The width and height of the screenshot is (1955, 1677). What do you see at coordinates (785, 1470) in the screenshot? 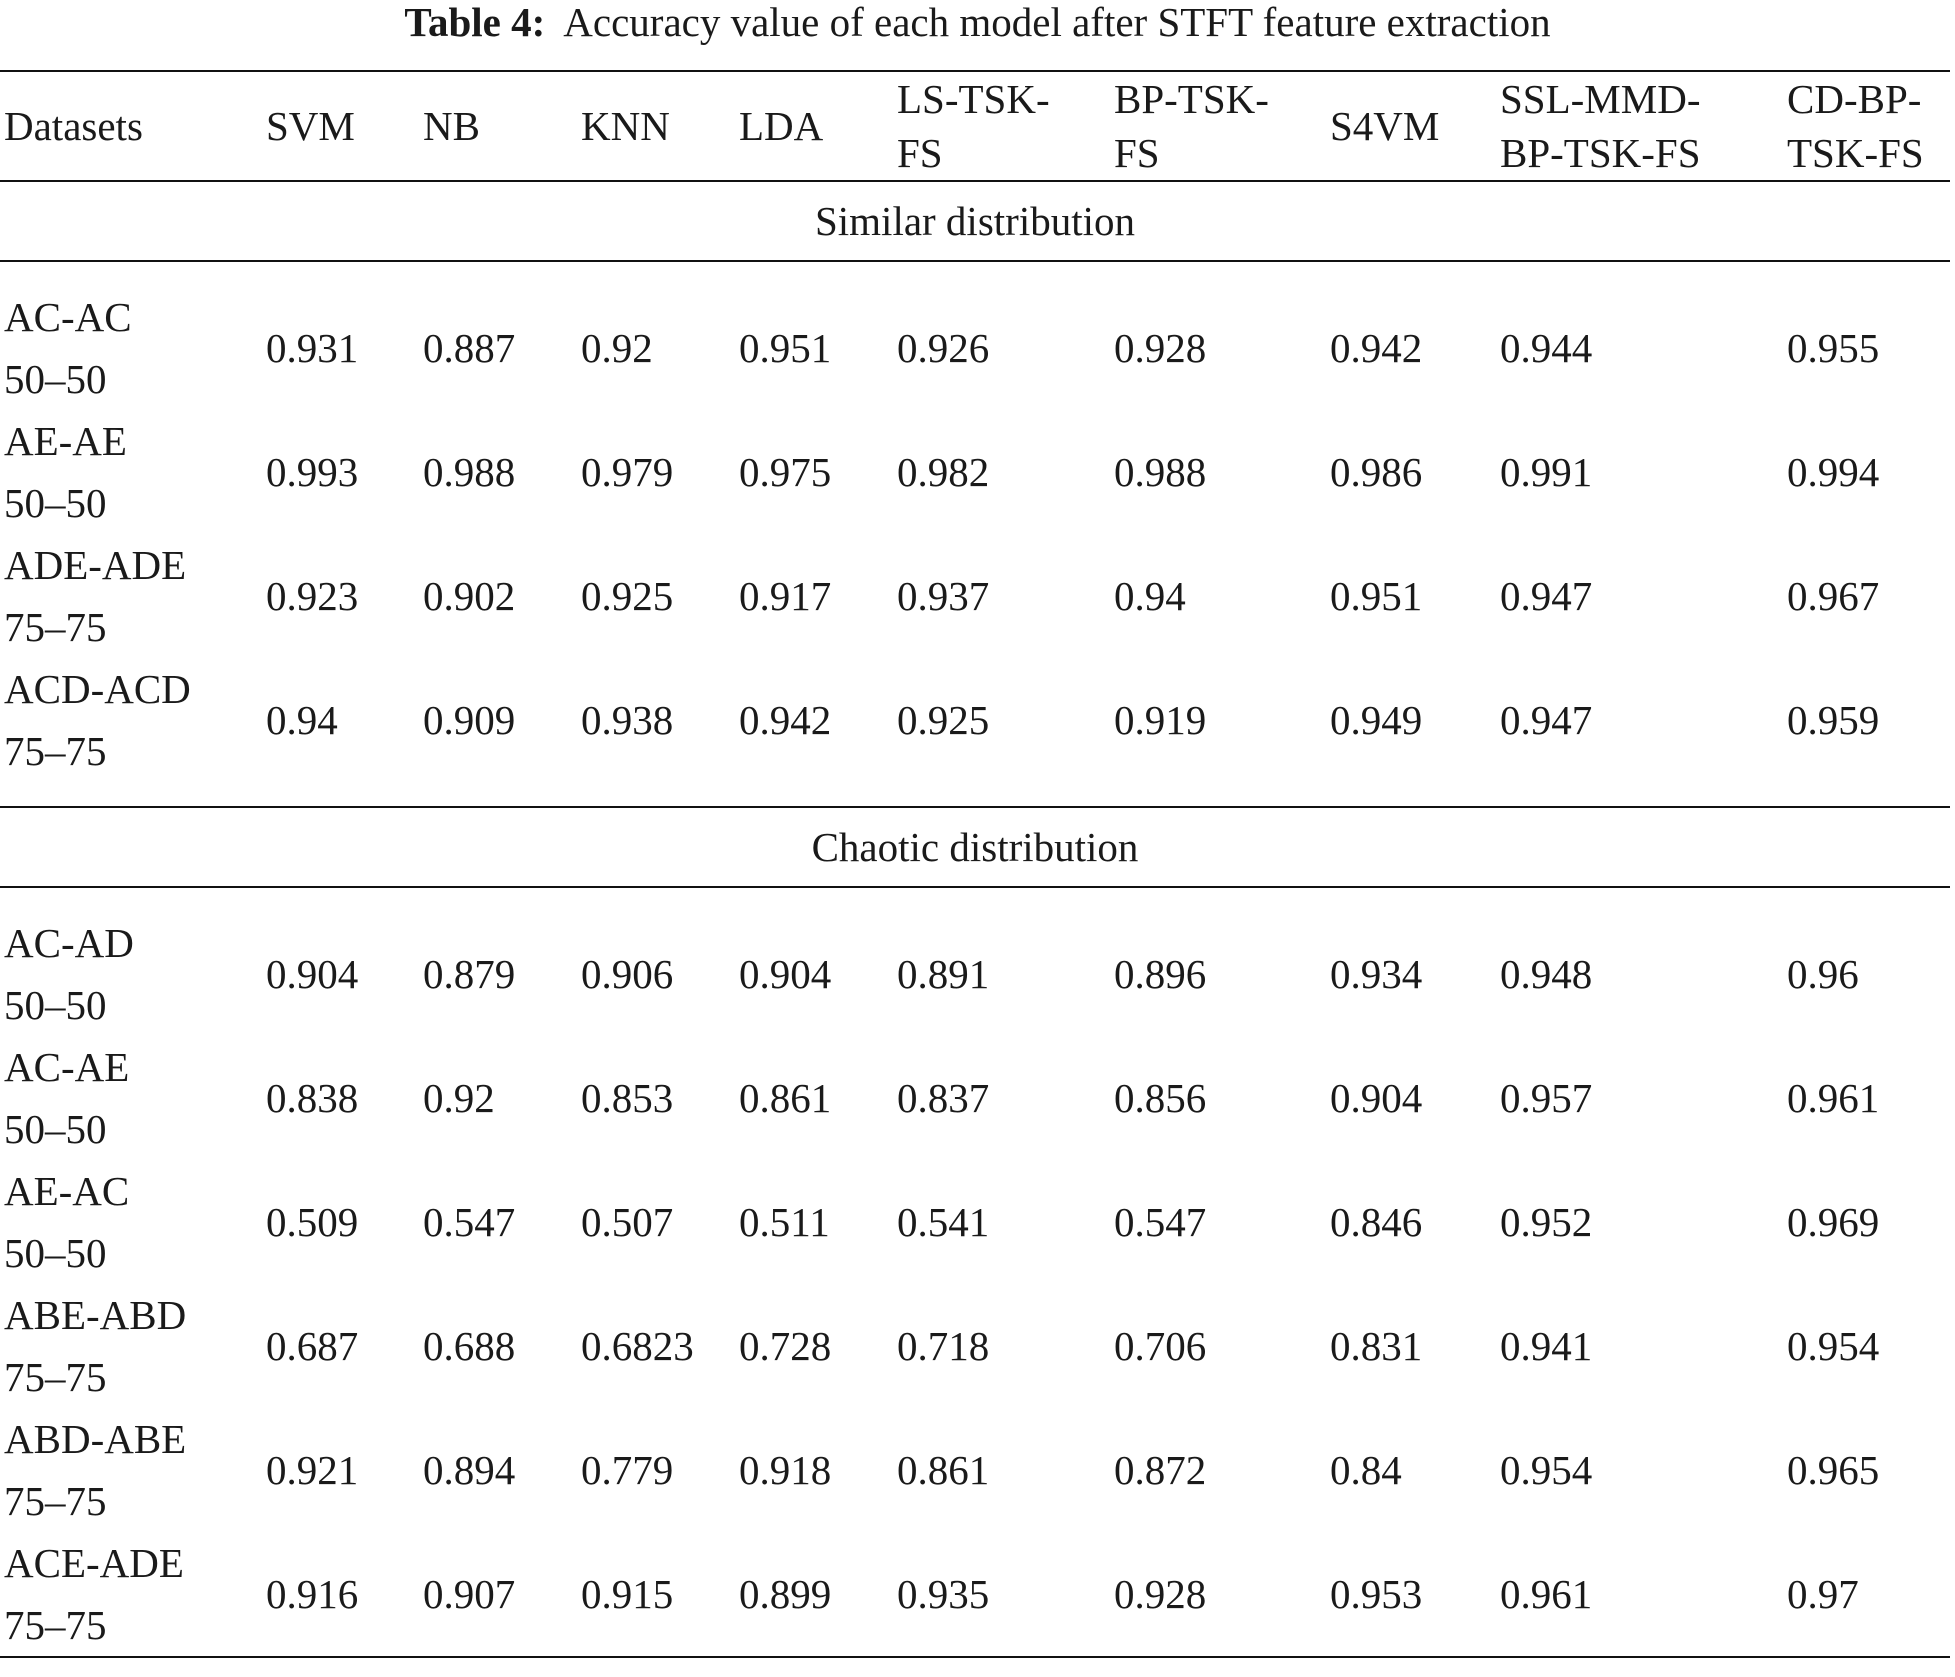
I see `value-cell: 0.918` at bounding box center [785, 1470].